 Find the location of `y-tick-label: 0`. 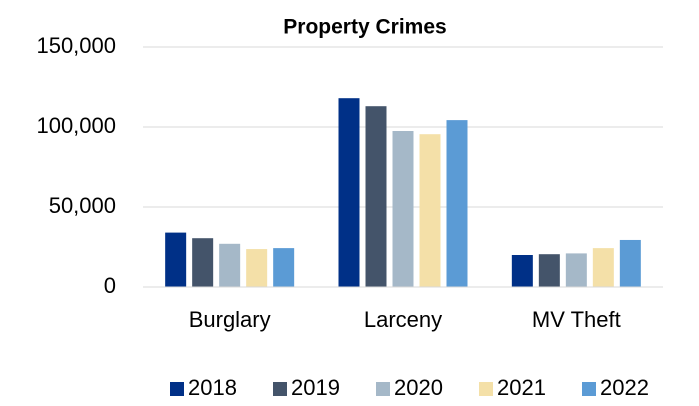

y-tick-label: 0 is located at coordinates (110, 285).